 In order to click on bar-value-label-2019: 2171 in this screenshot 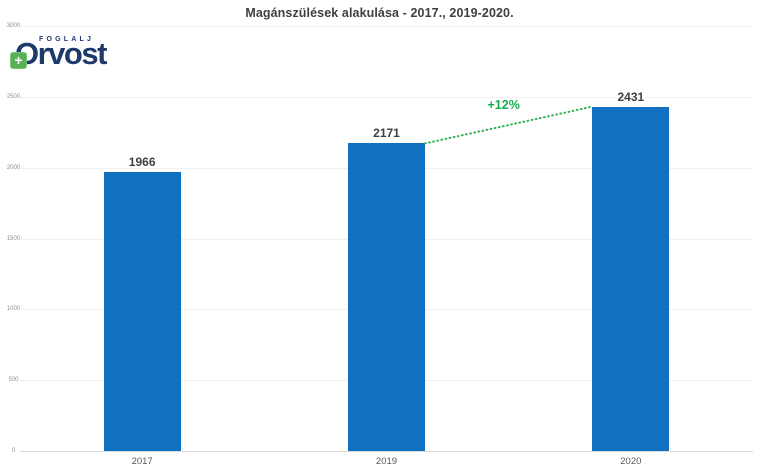, I will do `click(386, 133)`.